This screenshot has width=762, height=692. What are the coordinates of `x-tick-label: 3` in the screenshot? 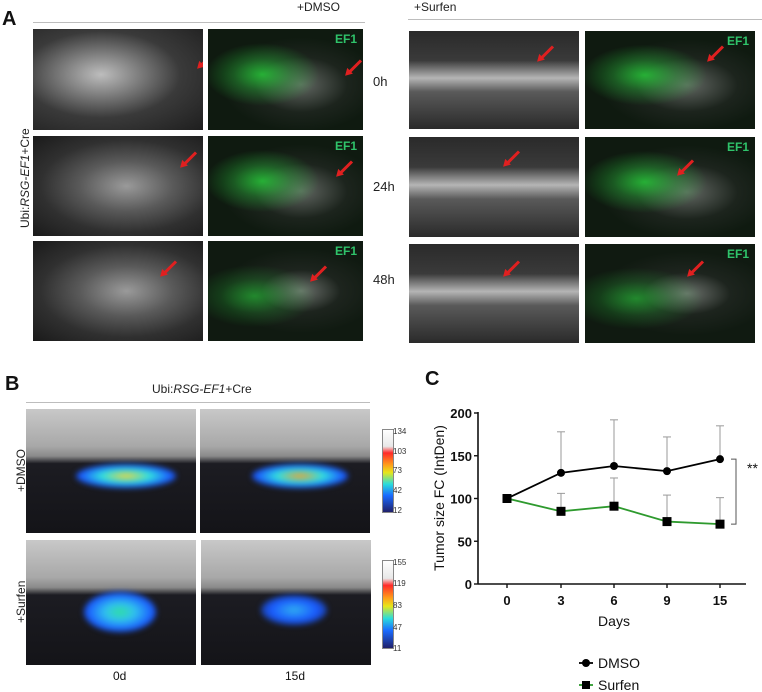 It's located at (560, 600).